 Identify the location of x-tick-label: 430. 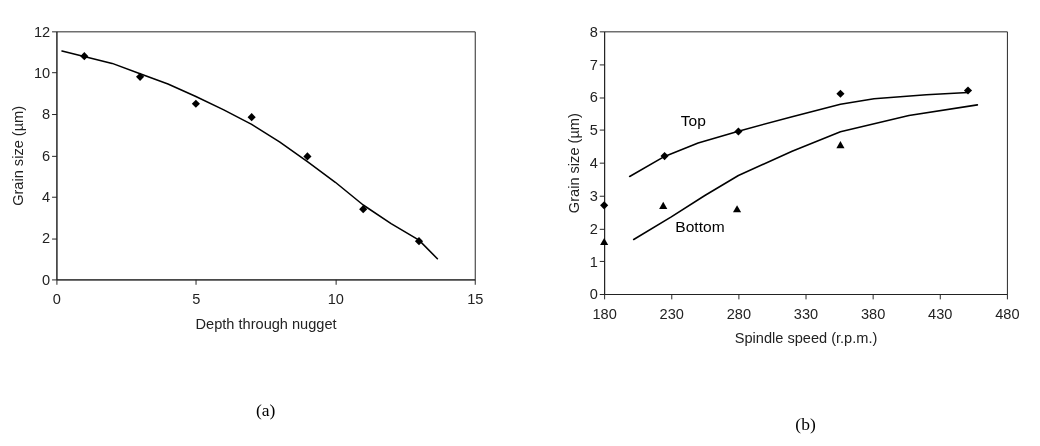
(940, 313).